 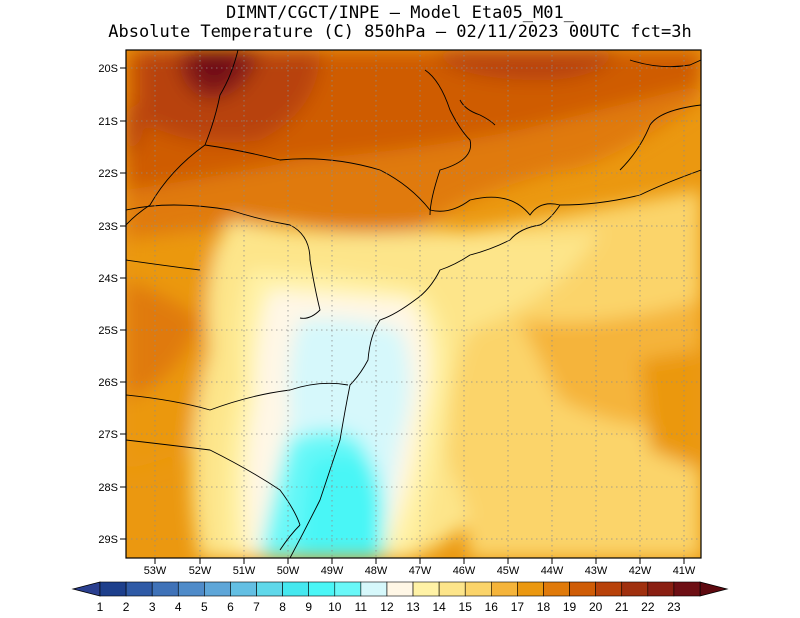 I want to click on colorbar-label: 1, so click(x=100, y=607).